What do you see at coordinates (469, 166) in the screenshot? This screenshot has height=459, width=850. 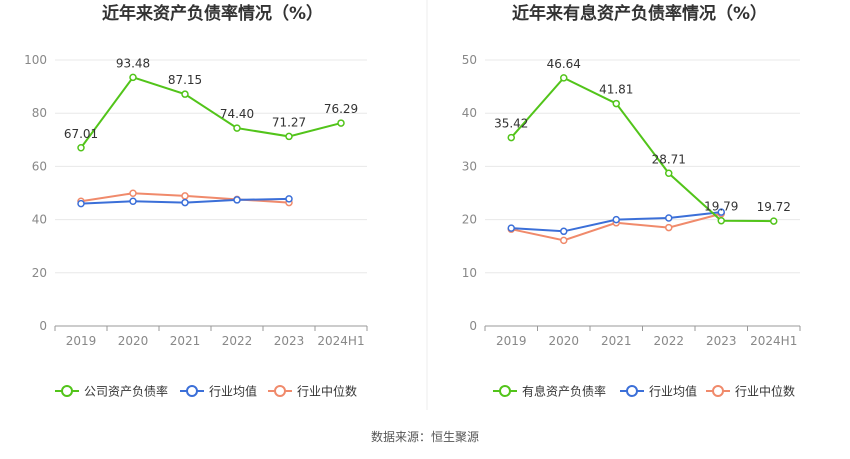 I see `y-tick-label: 30` at bounding box center [469, 166].